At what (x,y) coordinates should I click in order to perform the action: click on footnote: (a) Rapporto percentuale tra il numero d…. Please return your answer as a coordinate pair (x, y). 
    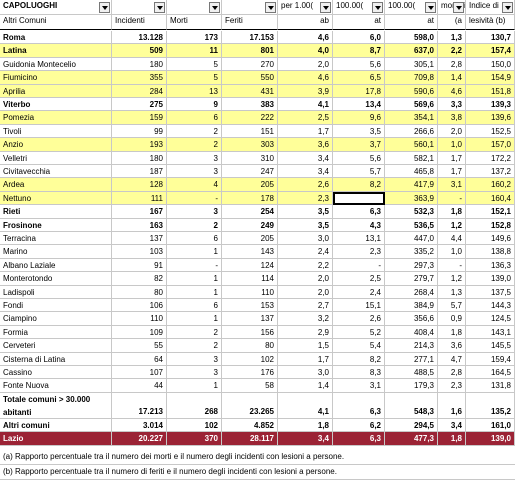
    Looking at the image, I should click on (257, 457).